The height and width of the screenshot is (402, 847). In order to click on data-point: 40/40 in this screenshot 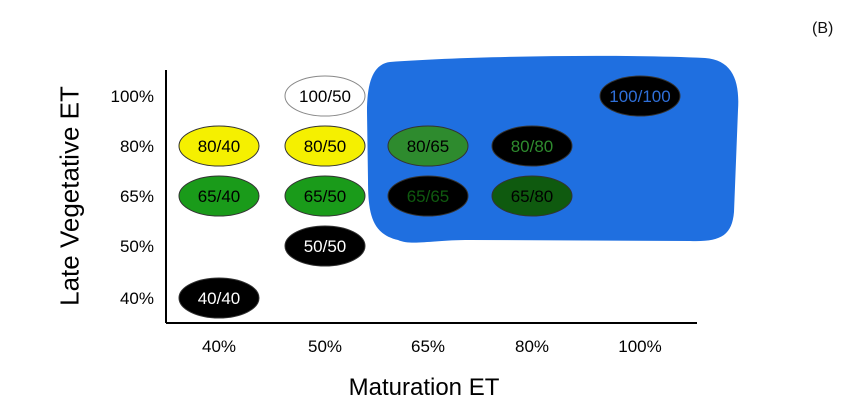, I will do `click(219, 298)`.